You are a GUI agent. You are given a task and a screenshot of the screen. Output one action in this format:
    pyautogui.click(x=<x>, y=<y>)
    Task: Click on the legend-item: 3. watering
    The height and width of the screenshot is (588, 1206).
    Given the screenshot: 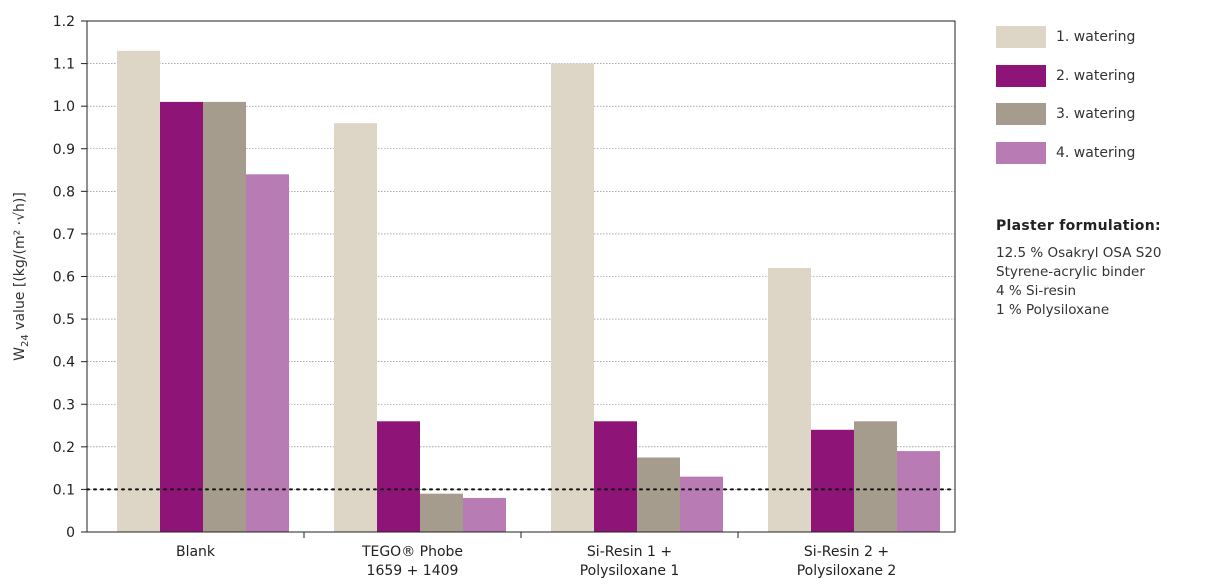 What is the action you would take?
    pyautogui.click(x=1065, y=114)
    